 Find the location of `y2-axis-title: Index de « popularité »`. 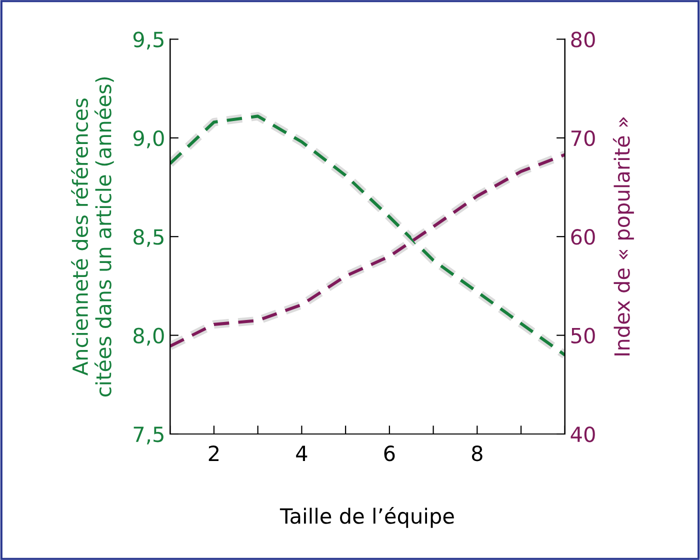

y2-axis-title: Index de « popularité » is located at coordinates (623, 236).